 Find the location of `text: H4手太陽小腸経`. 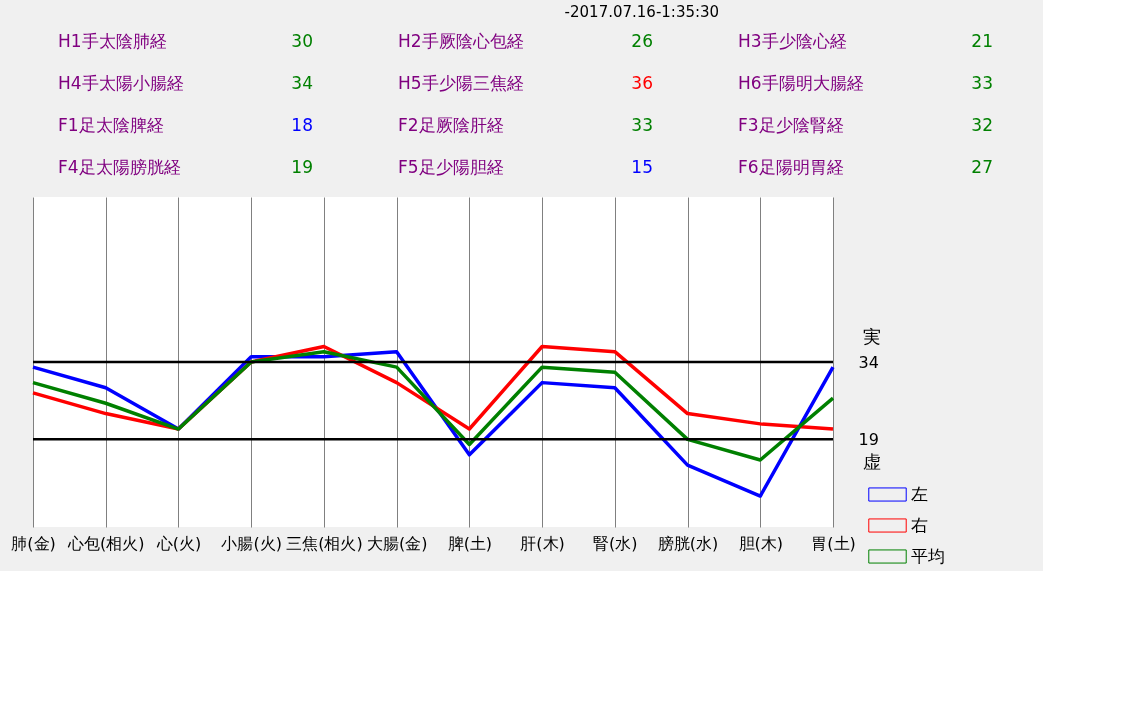

text: H4手太陽小腸経 is located at coordinates (121, 83).